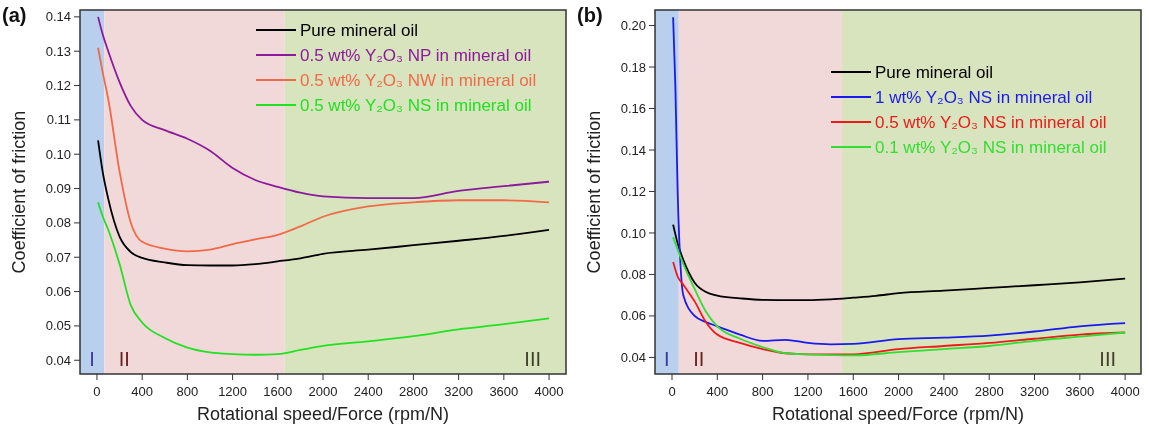  I want to click on y-tick-label: 0.07, so click(58, 257).